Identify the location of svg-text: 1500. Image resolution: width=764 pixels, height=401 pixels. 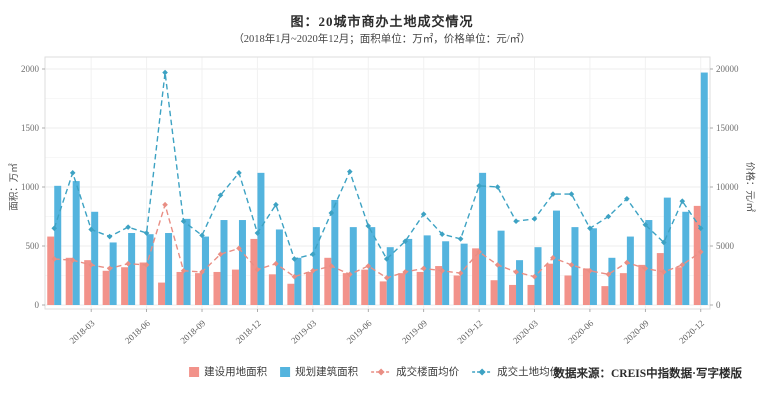
(30, 128).